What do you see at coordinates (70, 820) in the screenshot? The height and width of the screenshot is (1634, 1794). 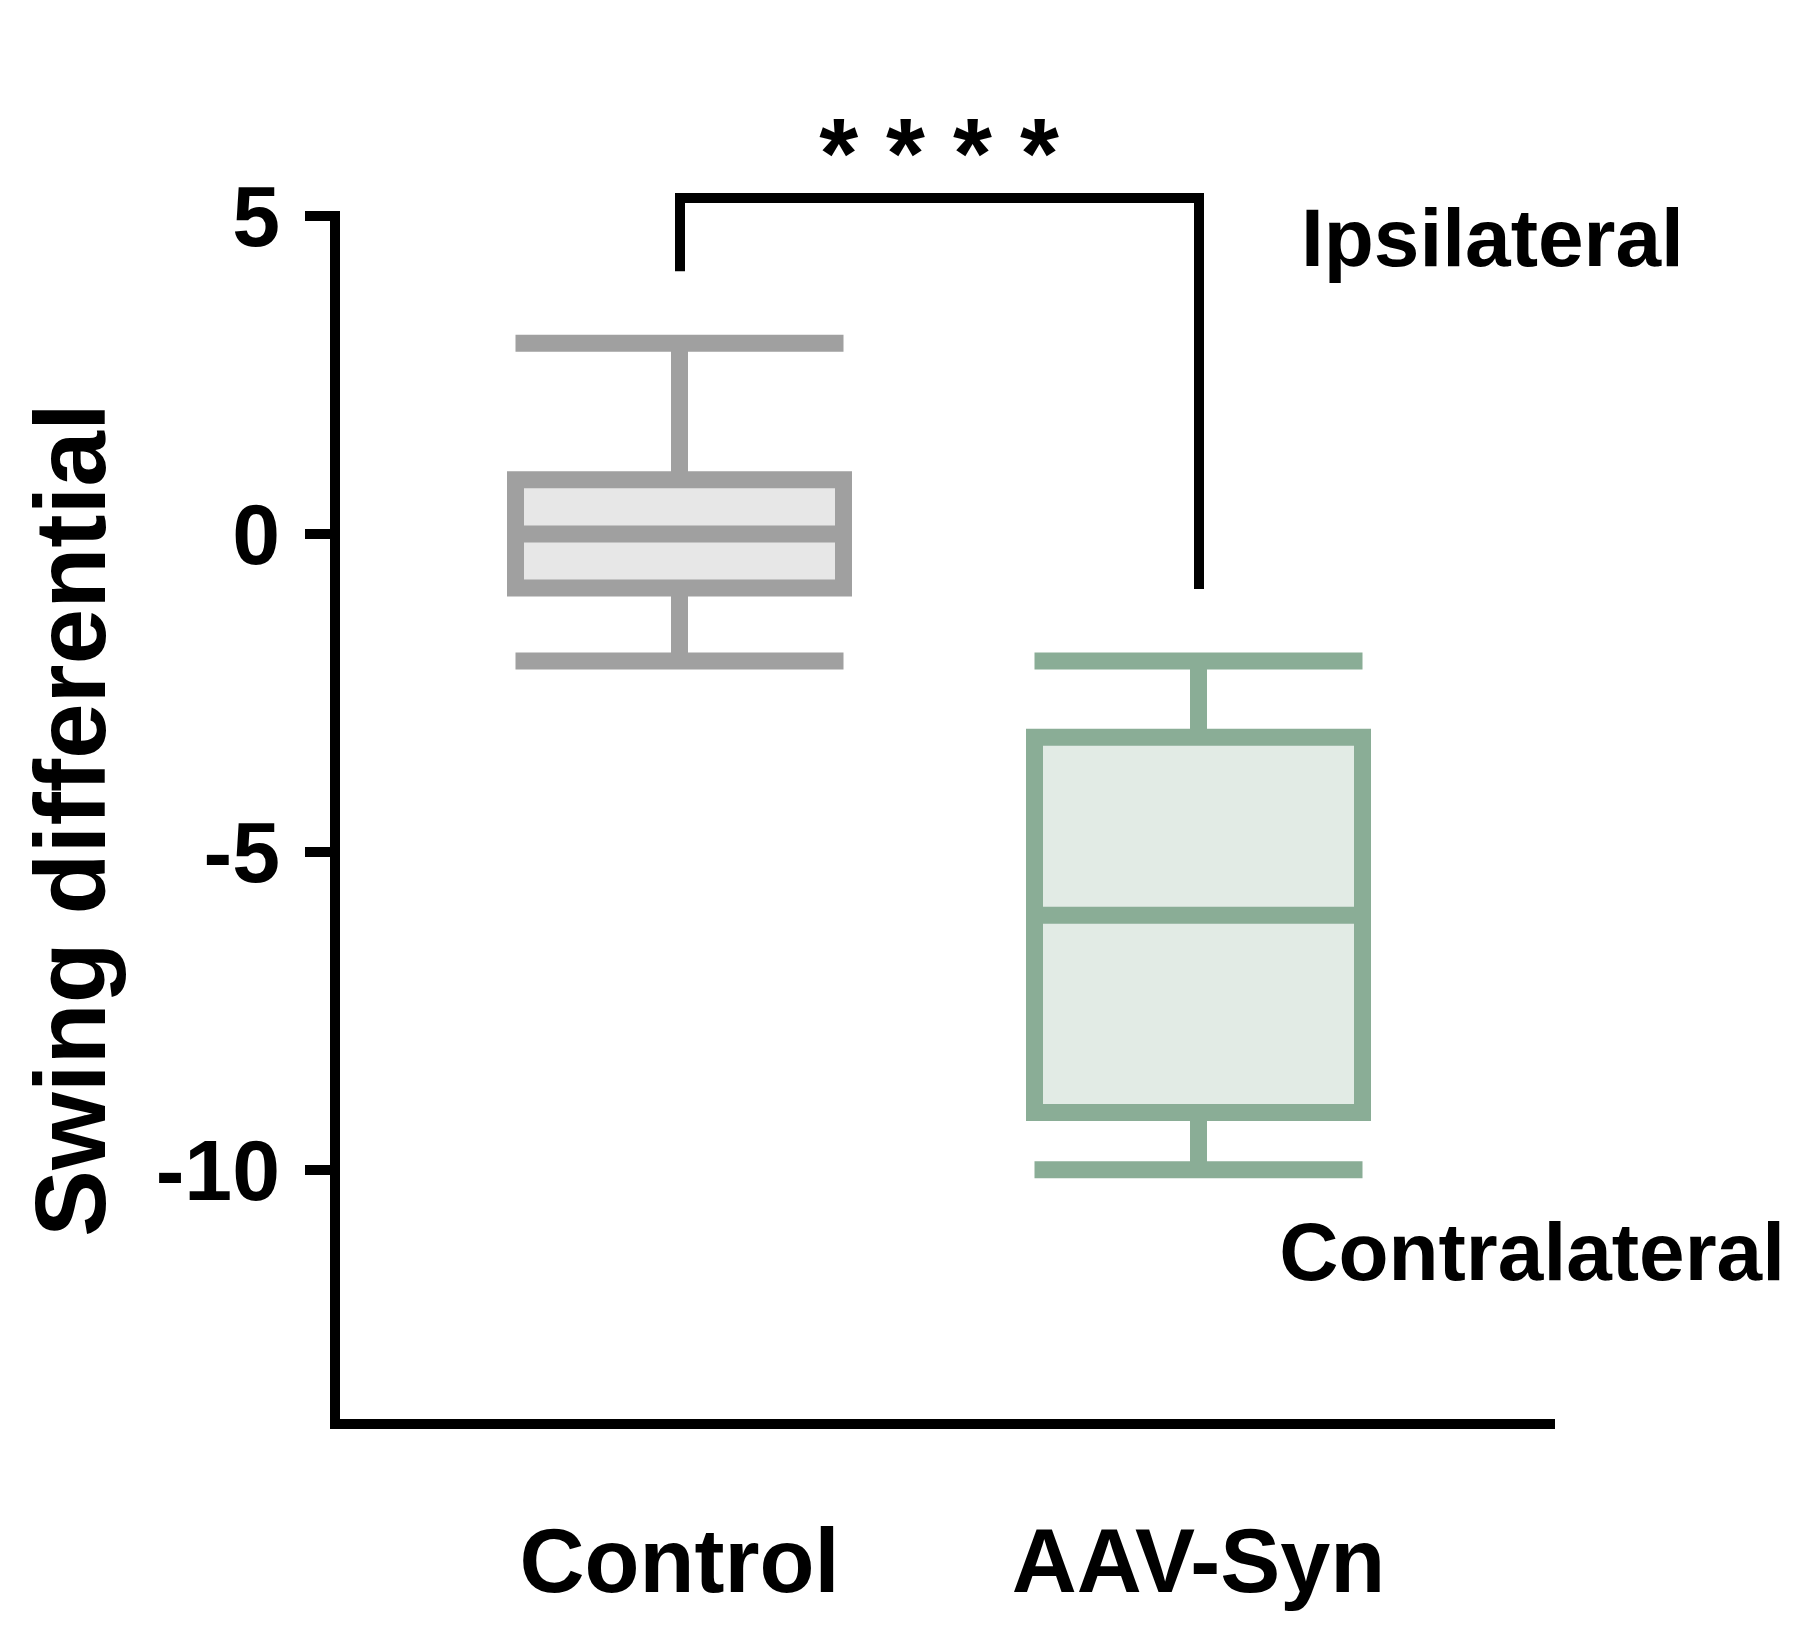 I see `y-axis-title: Swing differential` at bounding box center [70, 820].